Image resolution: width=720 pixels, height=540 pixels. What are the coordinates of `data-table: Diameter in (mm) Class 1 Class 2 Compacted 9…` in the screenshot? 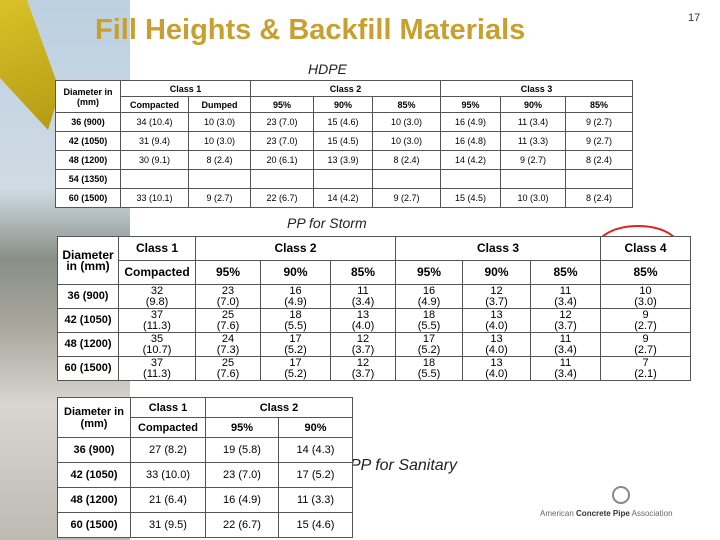 It's located at (205, 467).